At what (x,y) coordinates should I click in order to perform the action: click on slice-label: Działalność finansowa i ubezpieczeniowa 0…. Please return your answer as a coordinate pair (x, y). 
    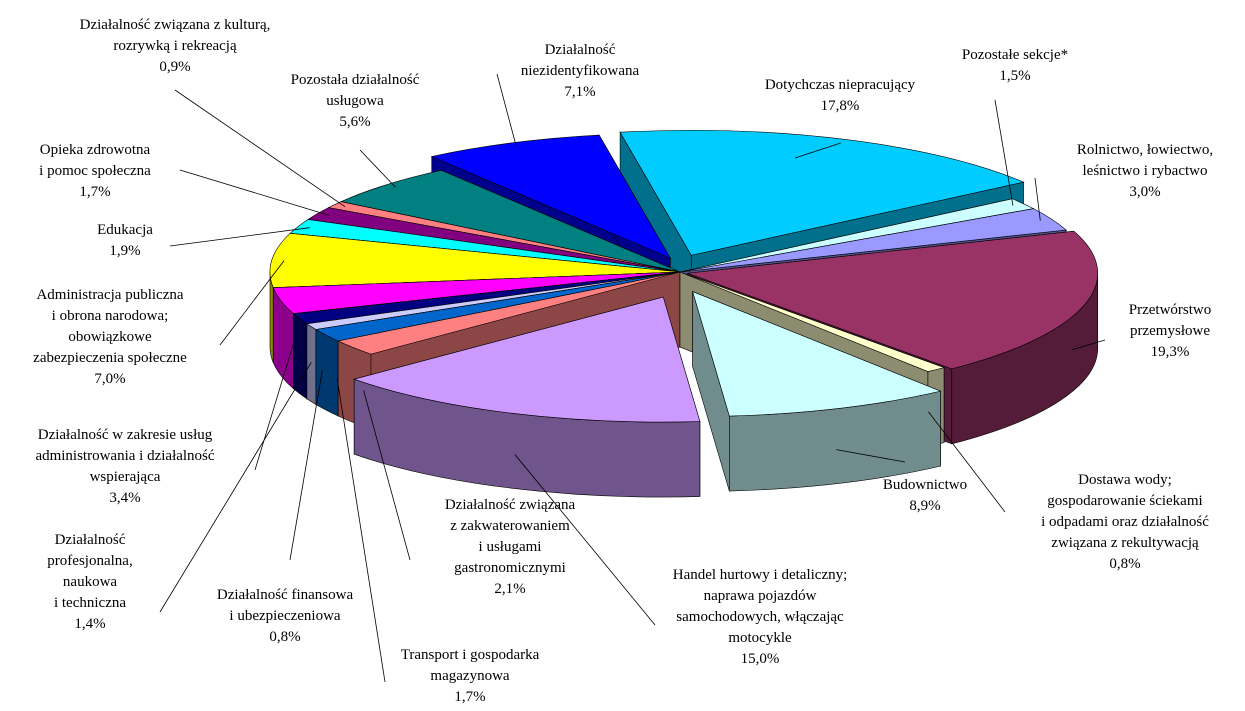
    Looking at the image, I should click on (285, 616).